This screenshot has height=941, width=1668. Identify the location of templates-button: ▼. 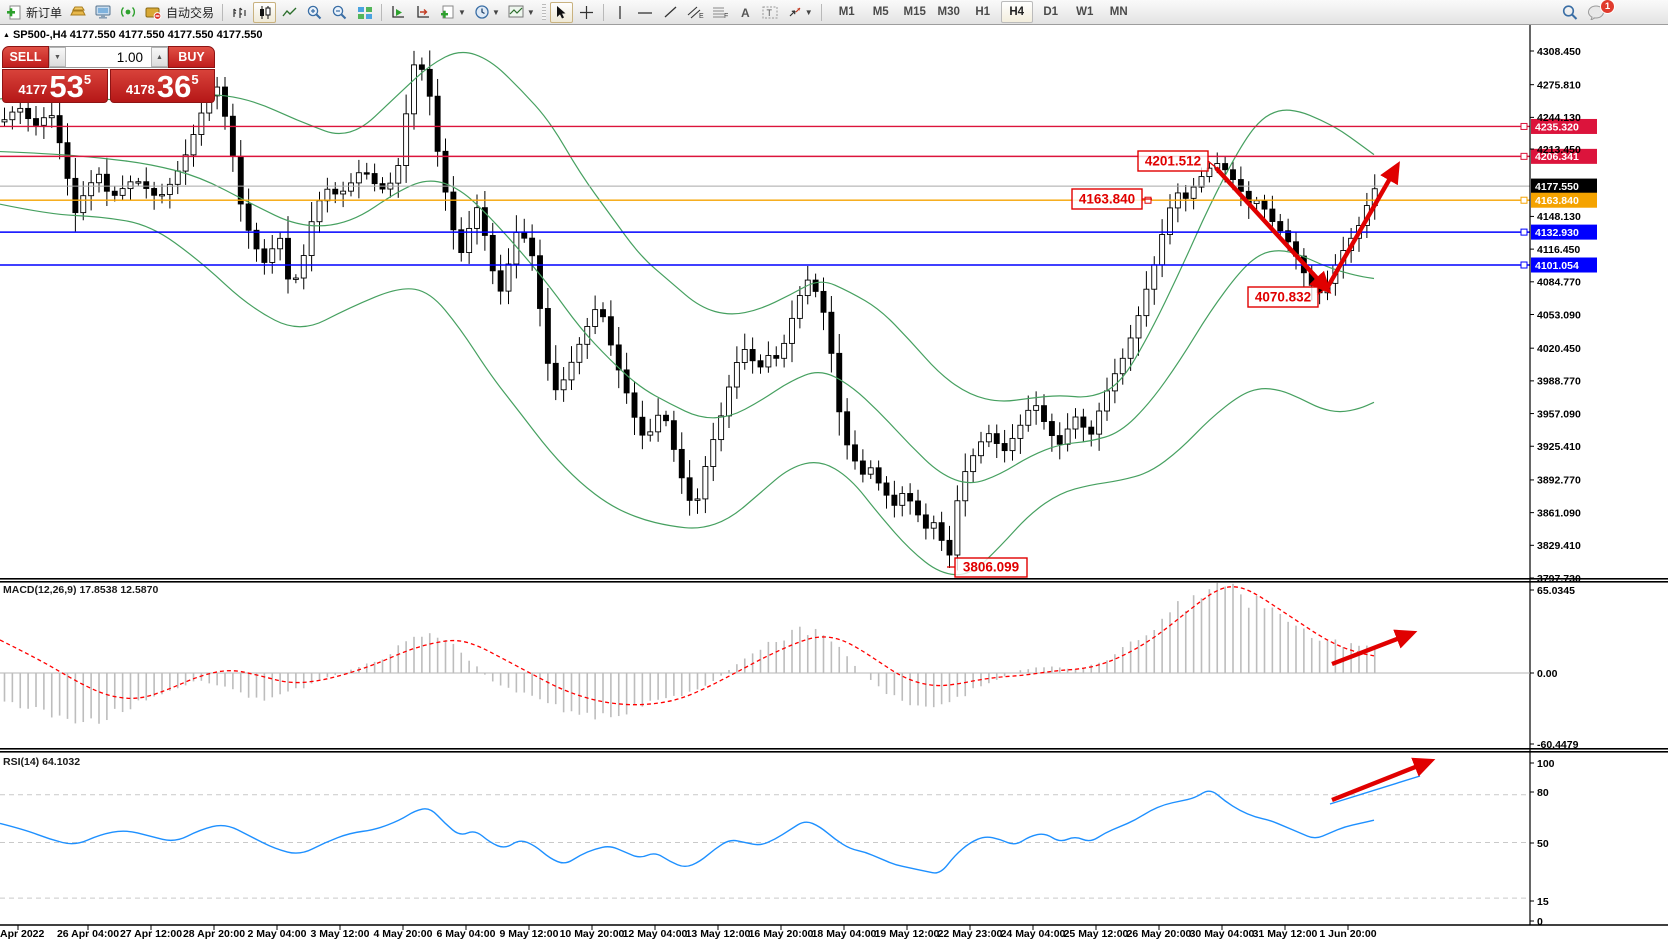
(521, 12).